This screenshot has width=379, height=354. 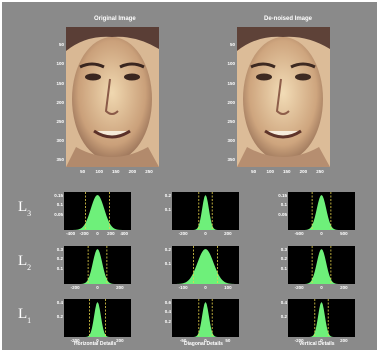 I want to click on denoised-y-tick: 200, so click(x=231, y=102).